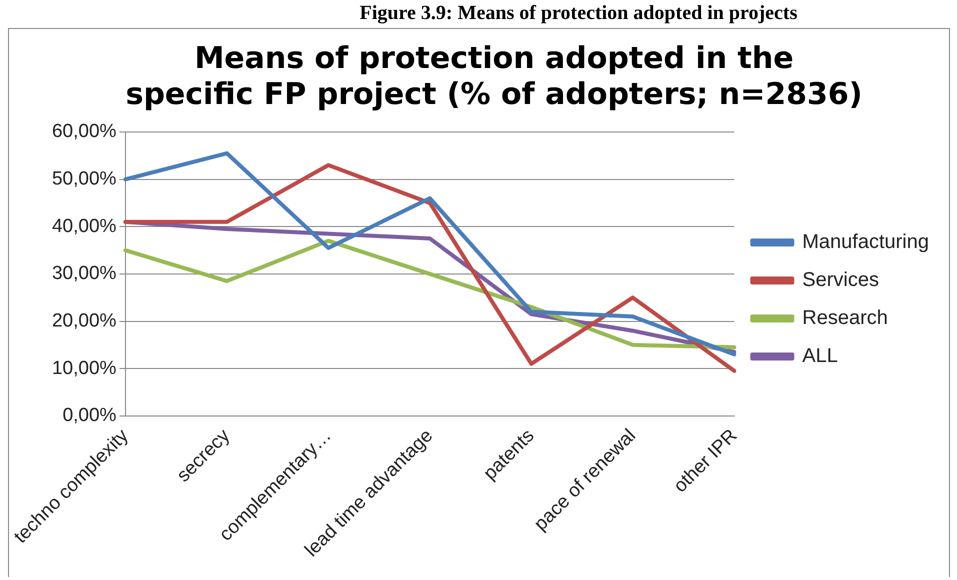 This screenshot has width=957, height=580. What do you see at coordinates (866, 242) in the screenshot?
I see `legend-label: Manufacturing` at bounding box center [866, 242].